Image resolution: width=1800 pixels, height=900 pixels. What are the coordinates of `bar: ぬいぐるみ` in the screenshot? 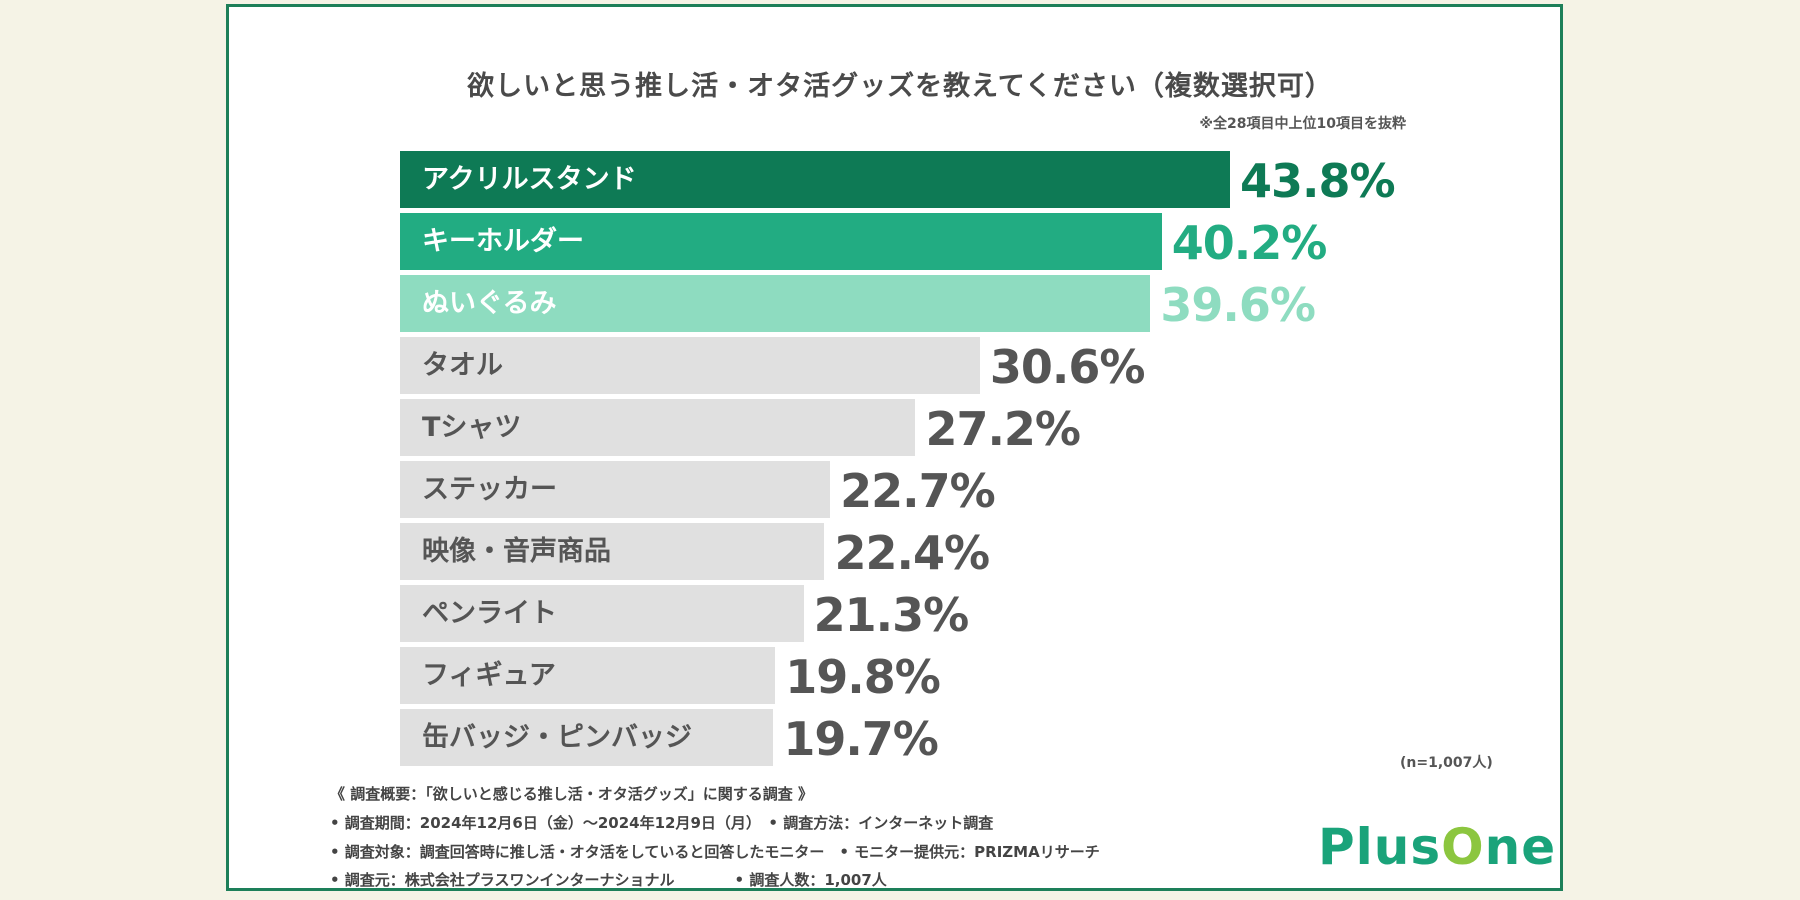 It's located at (775, 303).